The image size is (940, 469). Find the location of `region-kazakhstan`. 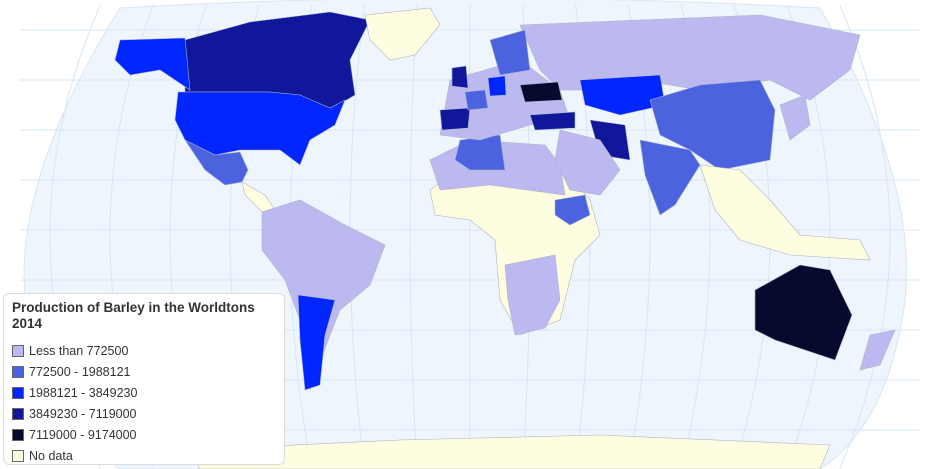

region-kazakhstan is located at coordinates (622, 95).